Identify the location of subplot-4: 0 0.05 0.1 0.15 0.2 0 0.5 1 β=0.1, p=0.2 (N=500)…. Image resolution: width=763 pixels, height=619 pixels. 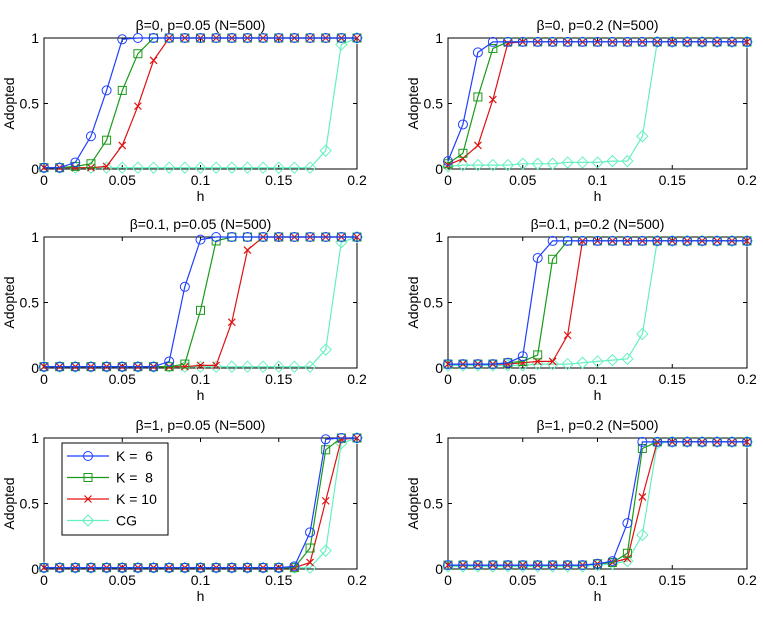
(581, 309).